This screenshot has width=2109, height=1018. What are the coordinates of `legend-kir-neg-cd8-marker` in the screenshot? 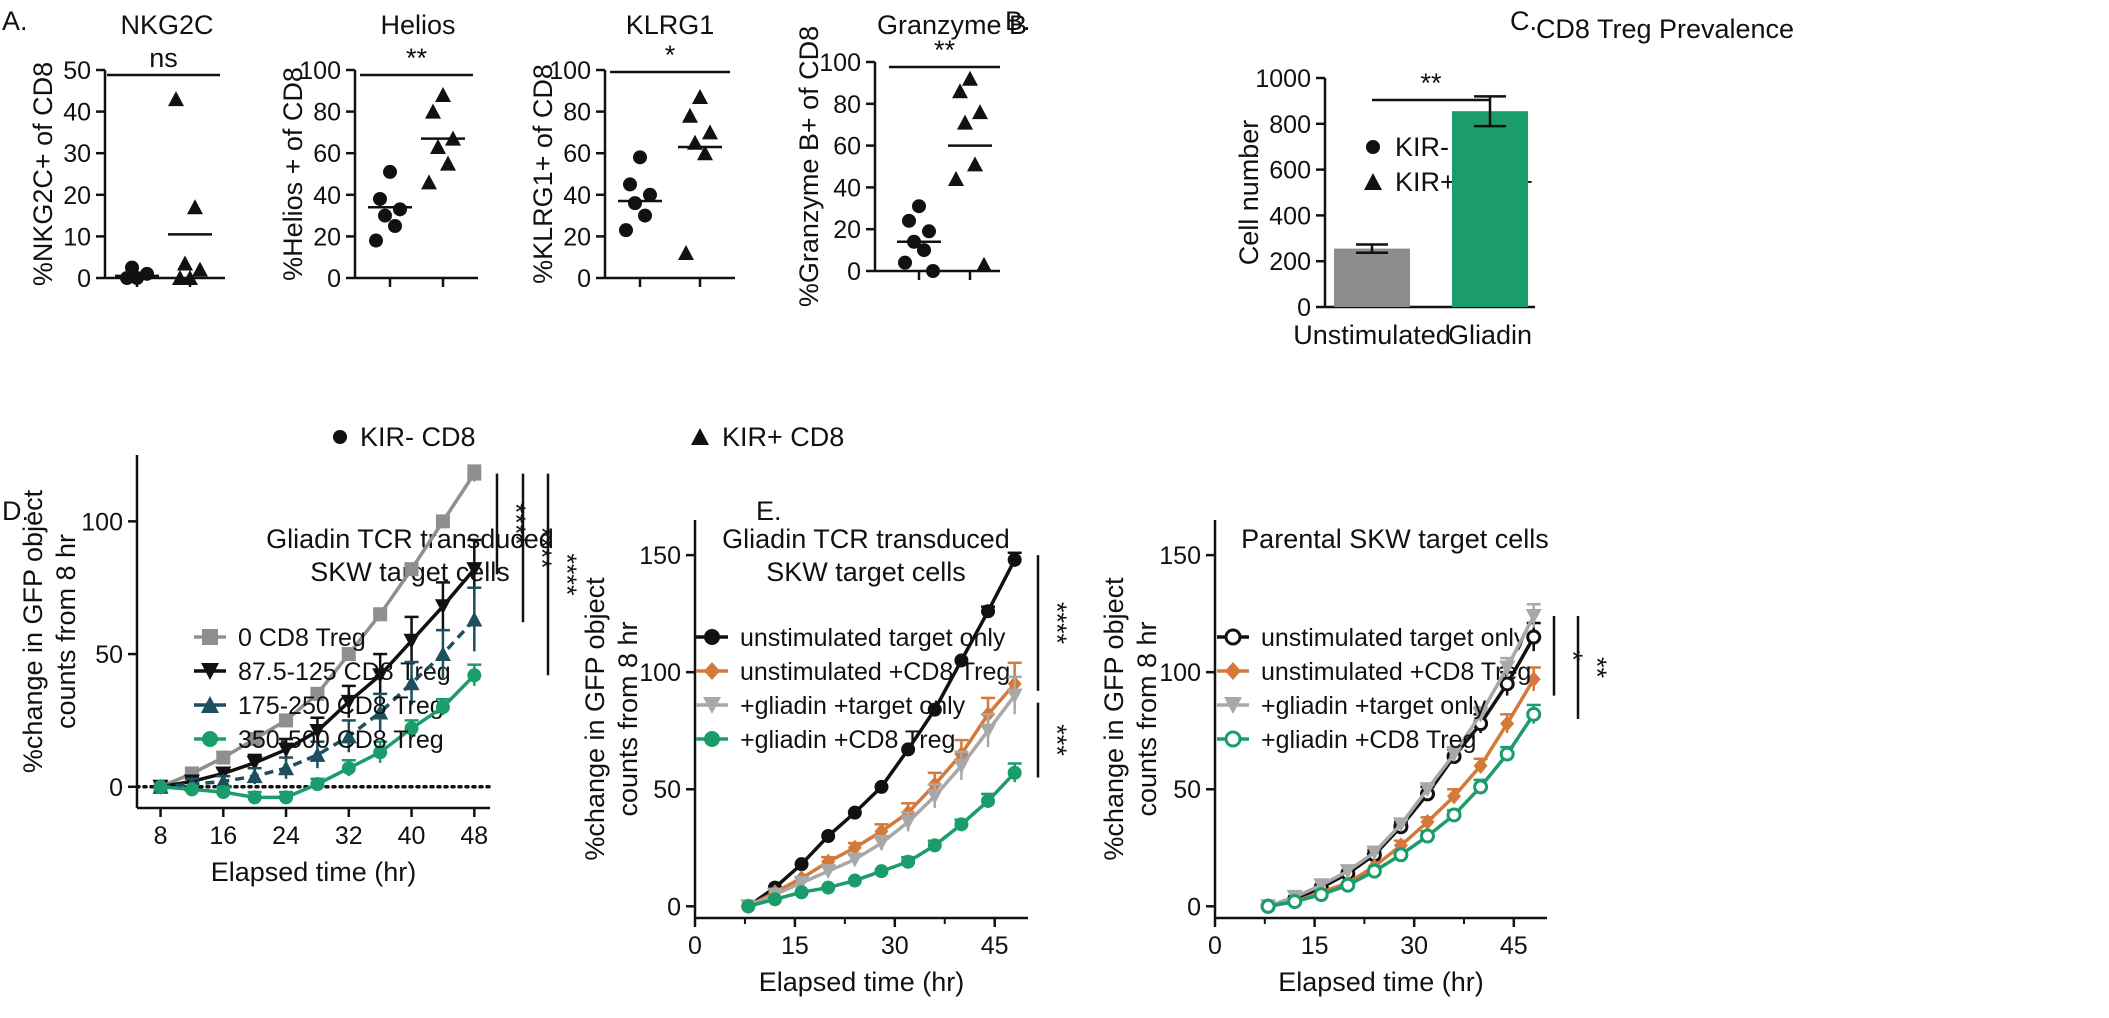 It's located at (1373, 147).